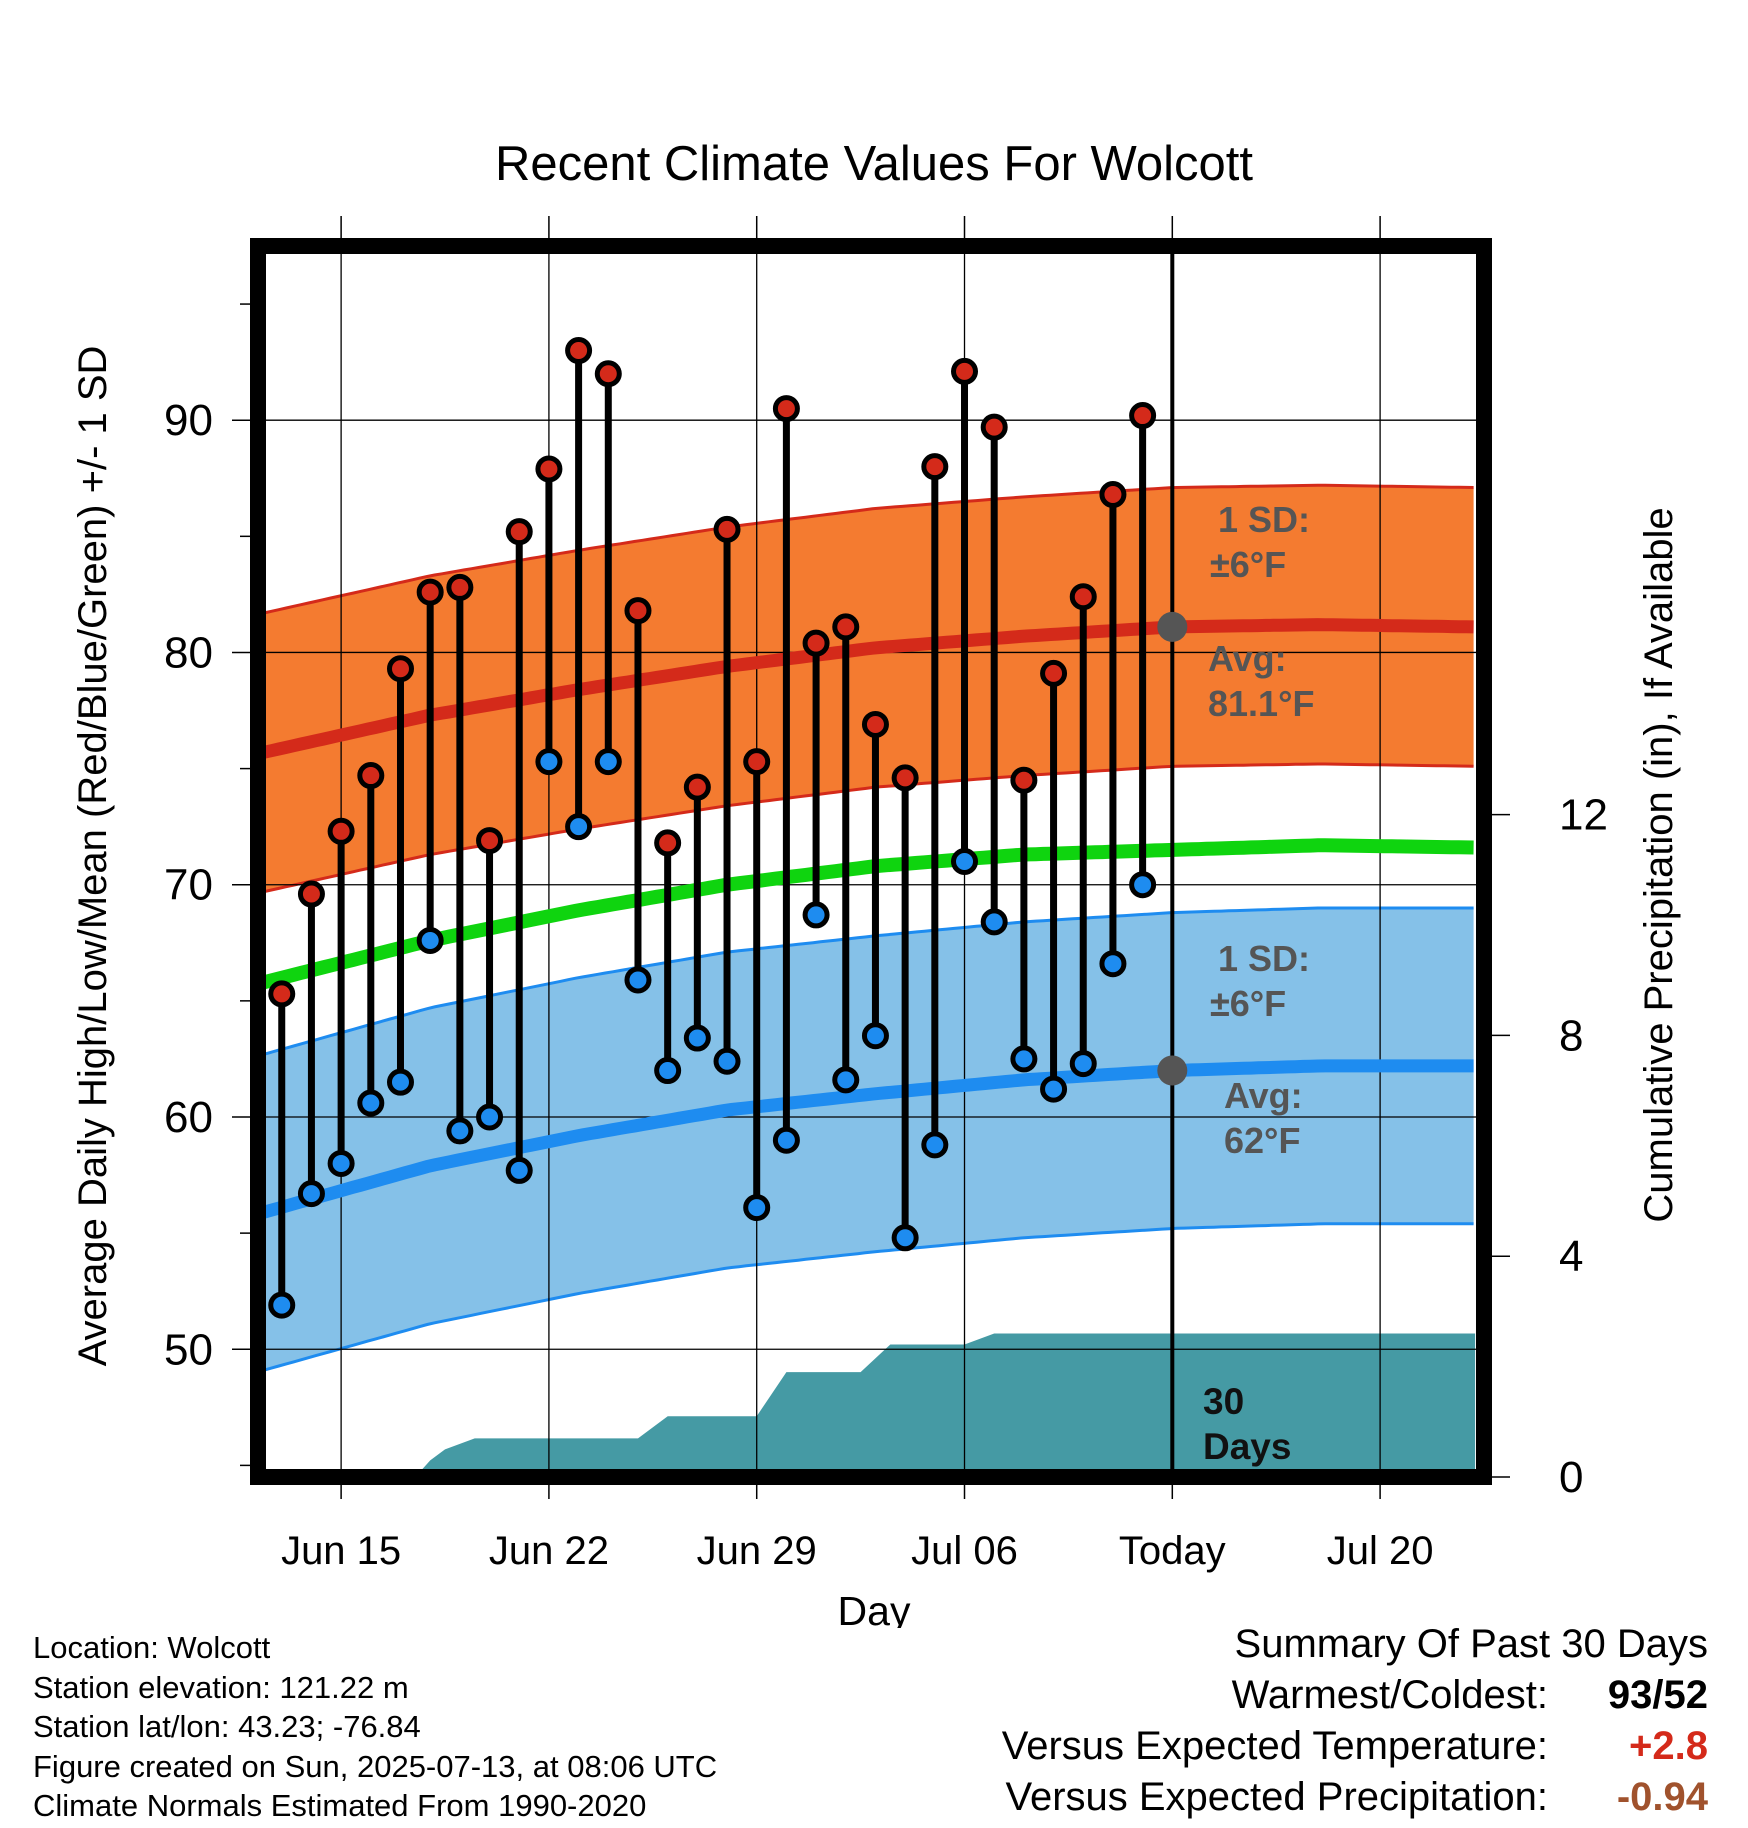  What do you see at coordinates (1262, 1140) in the screenshot?
I see `low-avg-value: 62°F` at bounding box center [1262, 1140].